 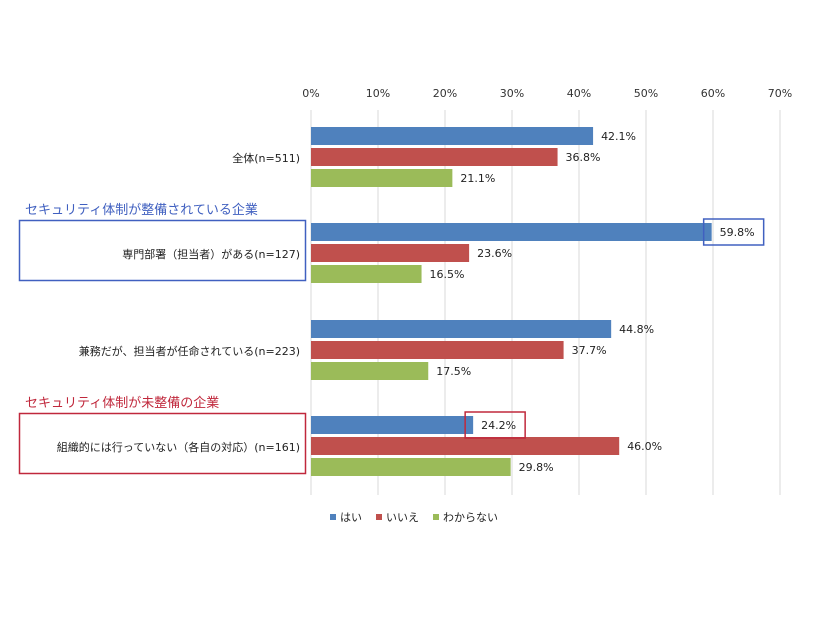 What do you see at coordinates (178, 447) in the screenshot?
I see `category-label: 組織的には行っていない（各自の対応）(n=161)` at bounding box center [178, 447].